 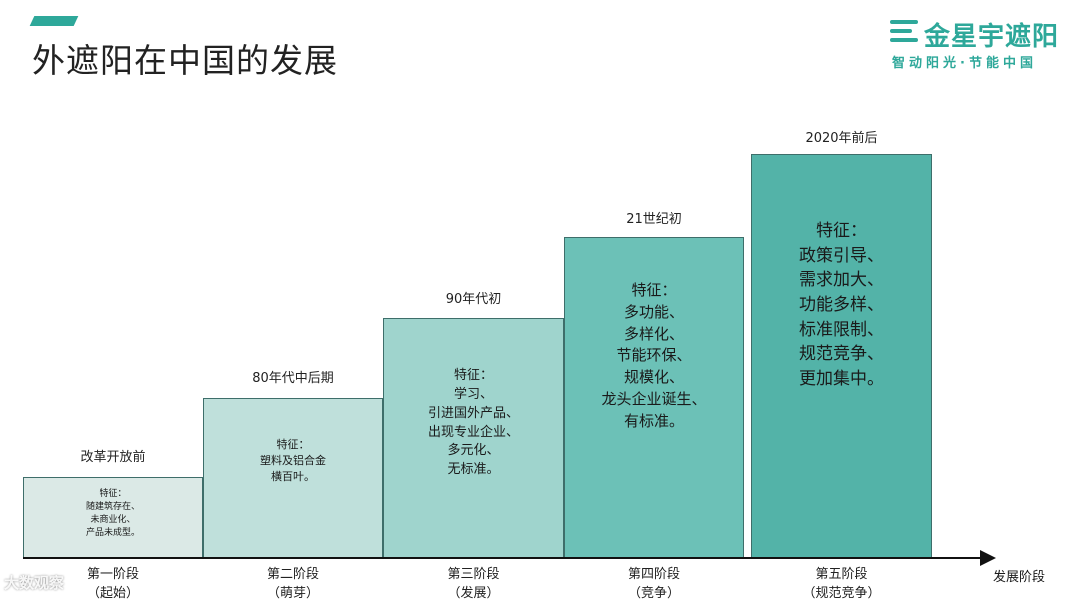 I want to click on feature-line: 龙头企业诞生、, so click(x=654, y=398).